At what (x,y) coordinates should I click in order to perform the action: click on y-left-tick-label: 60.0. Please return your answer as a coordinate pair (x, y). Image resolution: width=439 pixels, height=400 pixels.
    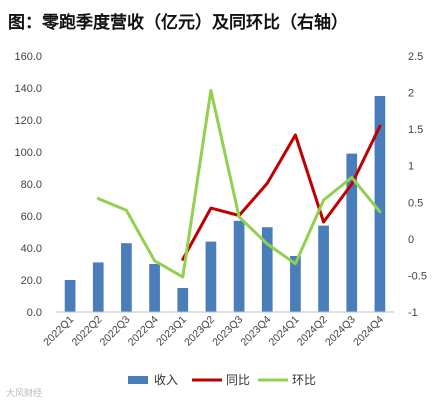
    Looking at the image, I should click on (31, 217).